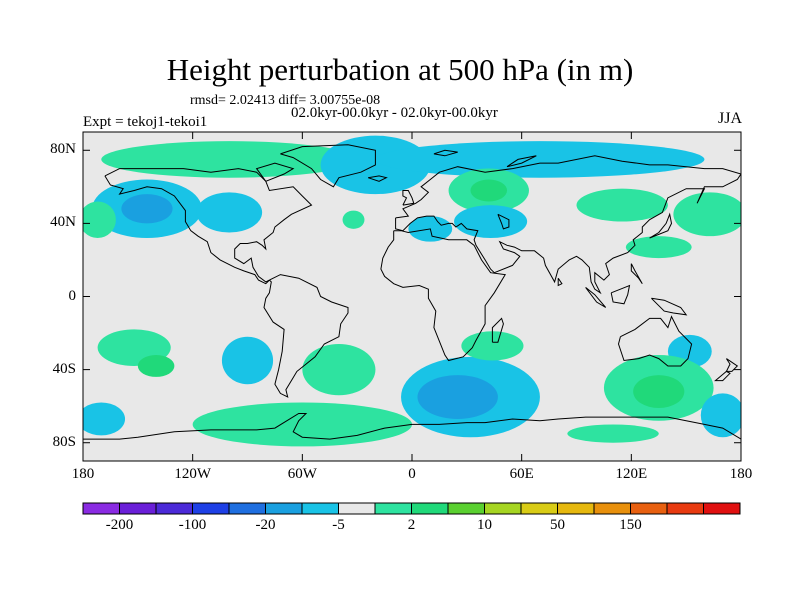  I want to click on lon-tick-label: 120E, so click(631, 474).